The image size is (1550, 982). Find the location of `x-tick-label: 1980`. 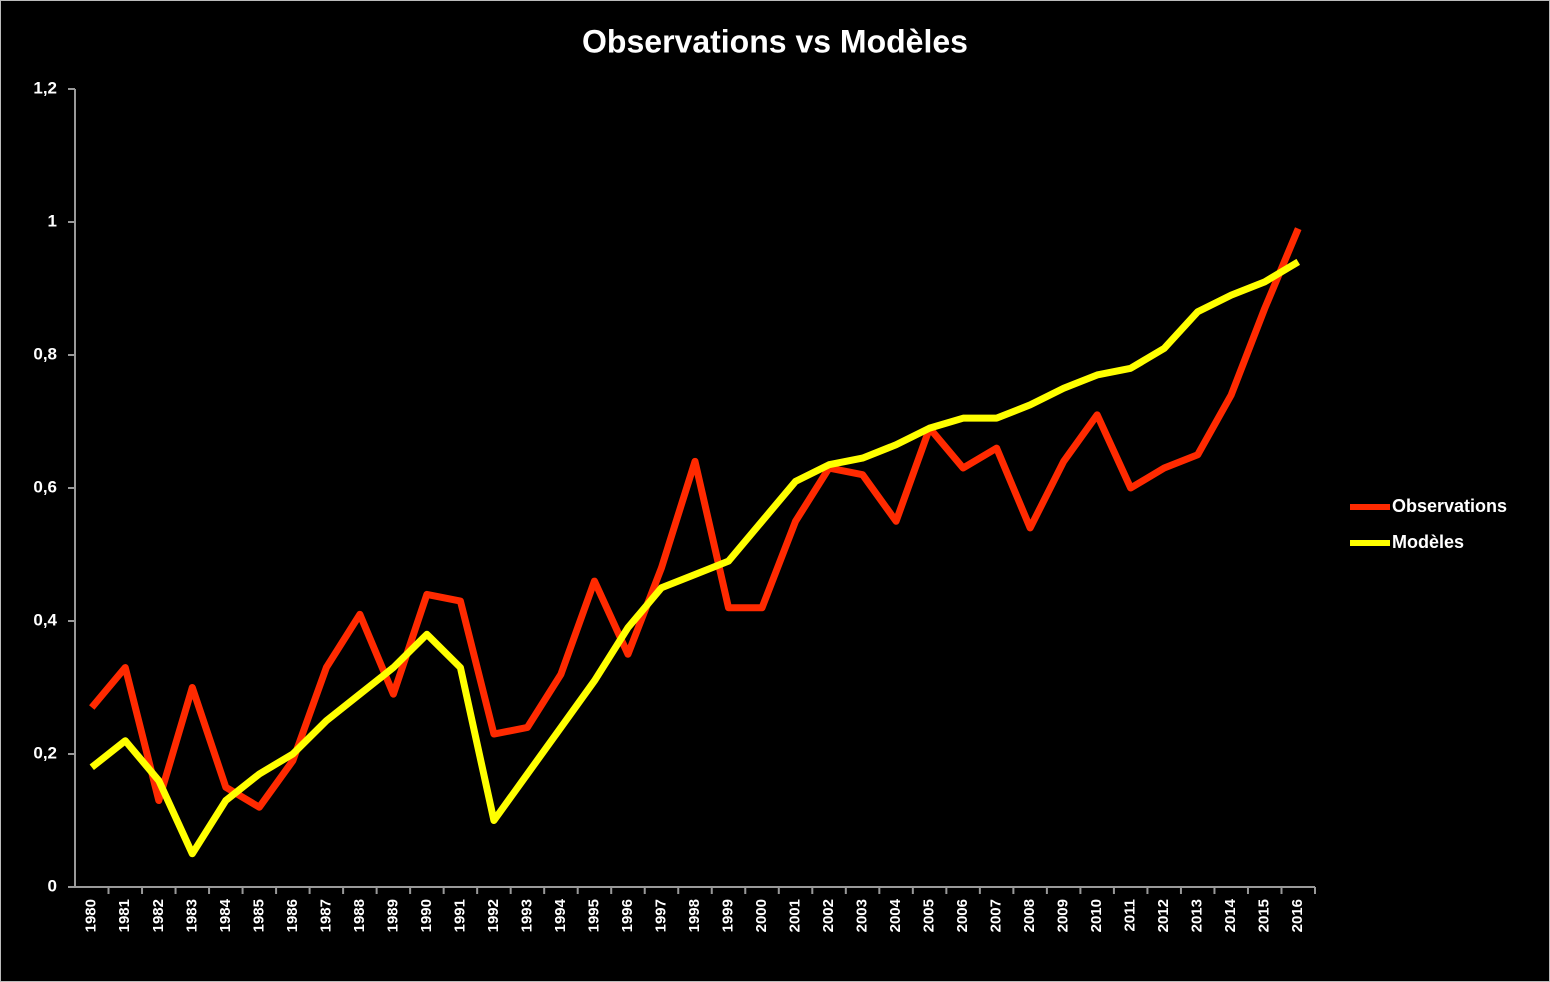

x-tick-label: 1980 is located at coordinates (91, 915).